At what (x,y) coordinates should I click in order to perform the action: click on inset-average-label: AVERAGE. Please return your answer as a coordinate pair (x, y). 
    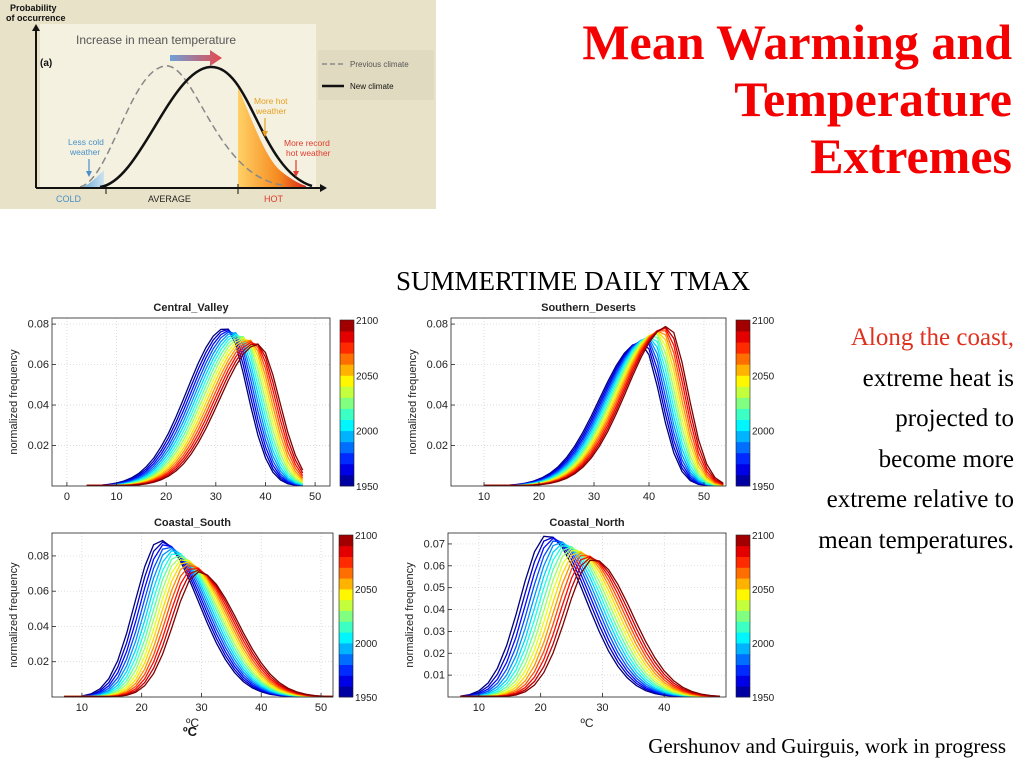
    Looking at the image, I should click on (169, 199).